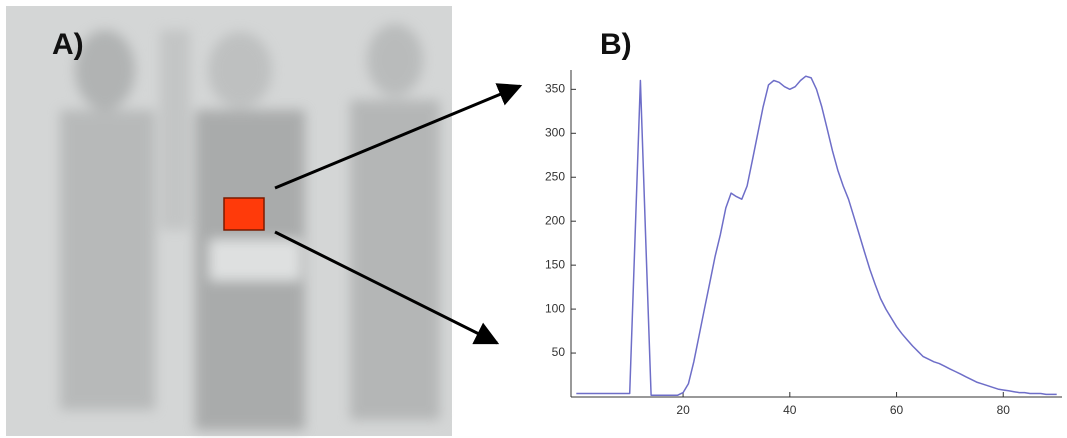  I want to click on x-tick-label: 60, so click(897, 410).